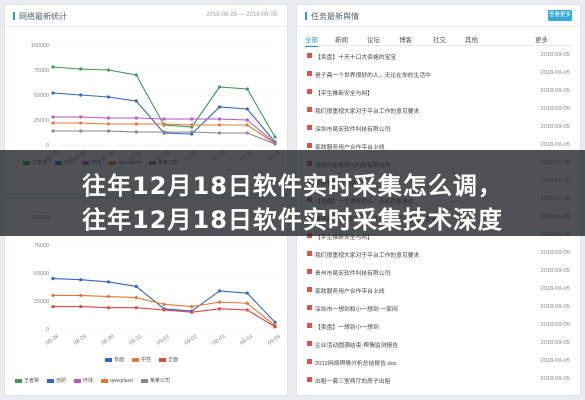  I want to click on tab-2: 论坛, so click(373, 40).